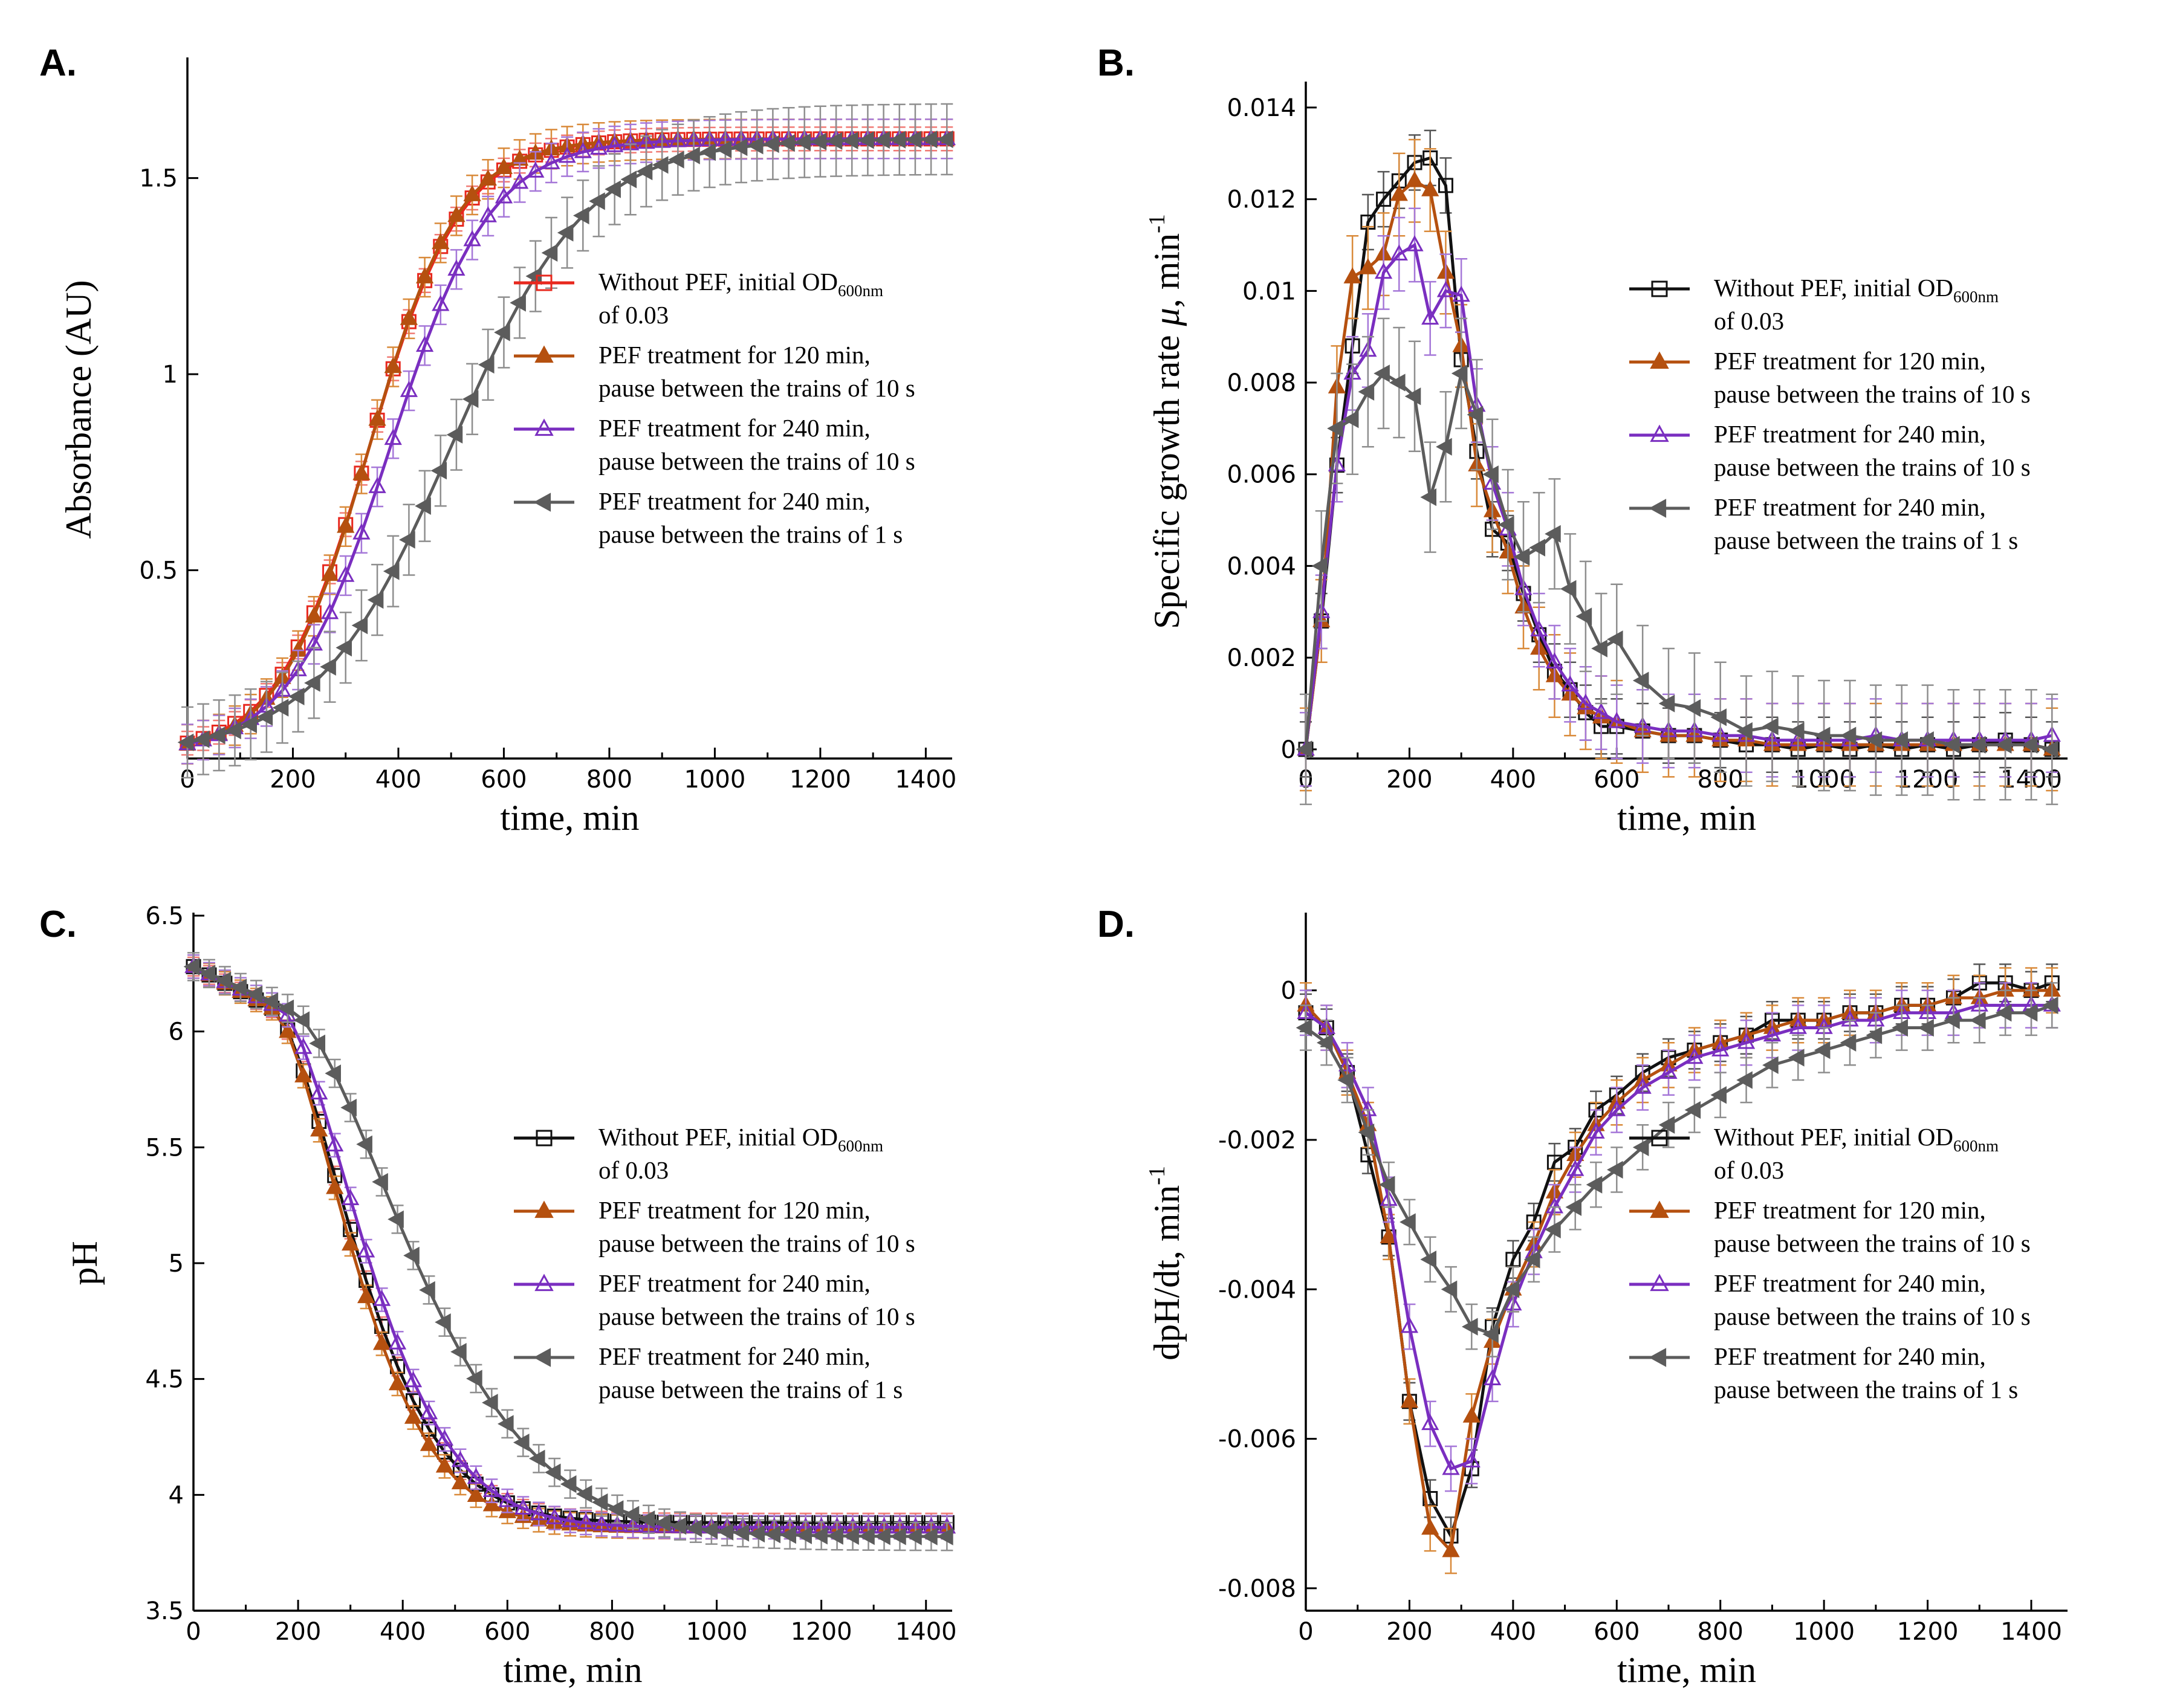 The height and width of the screenshot is (1708, 2183). I want to click on legend-entry-line1: PEF treatment for 240 min,, so click(734, 428).